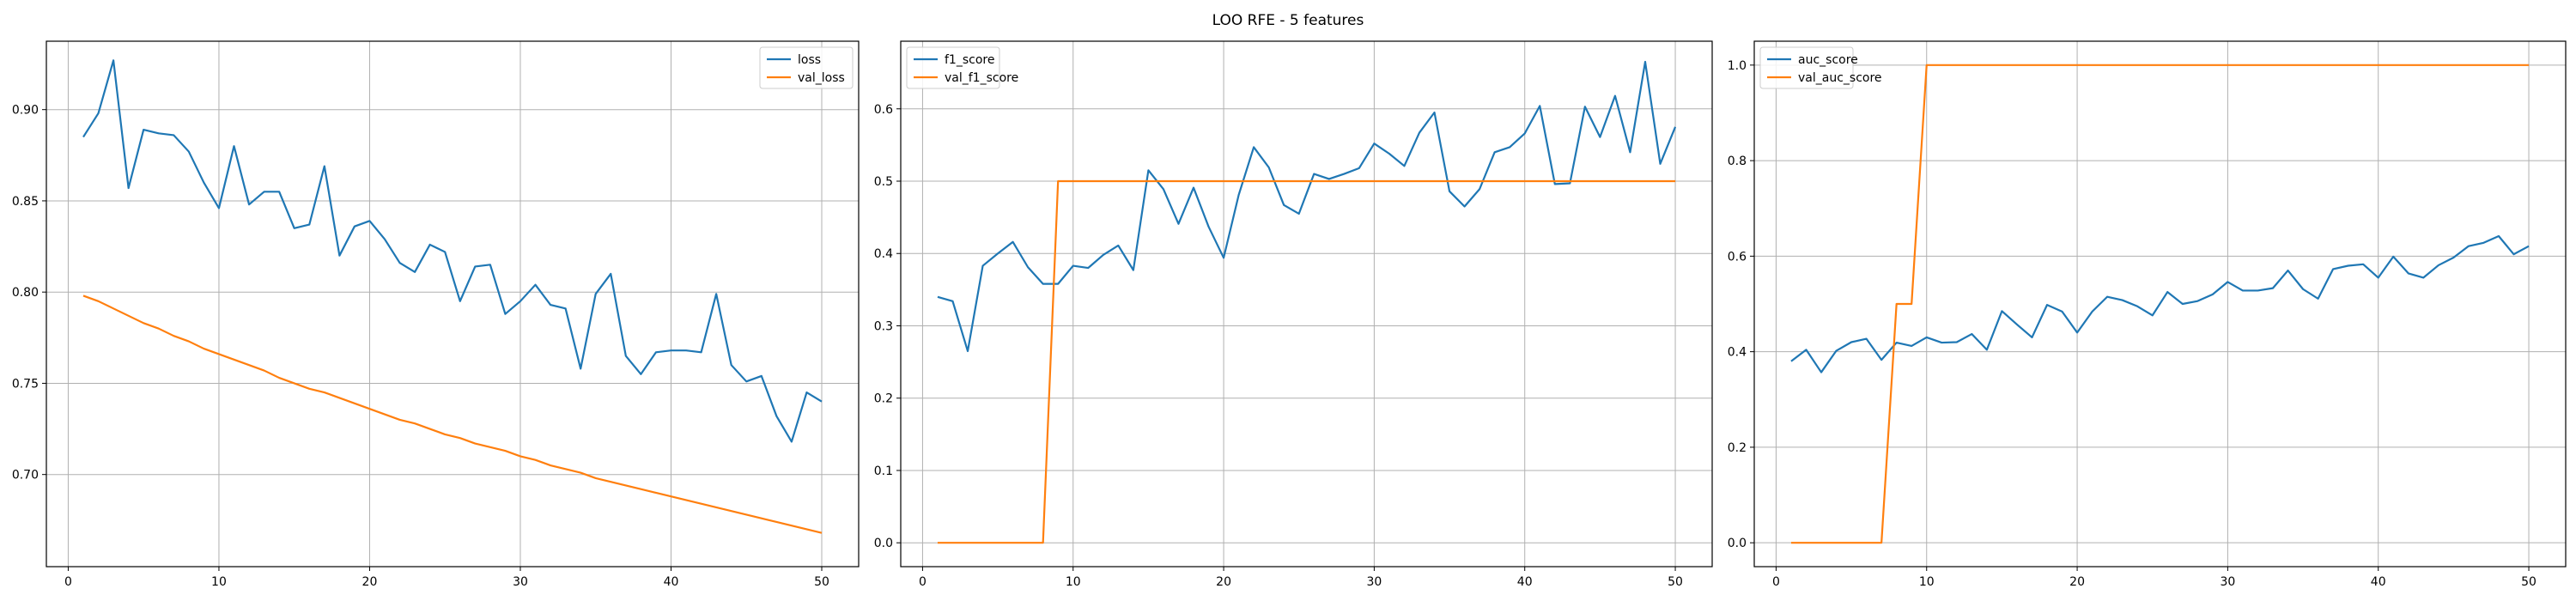  I want to click on legend: f1_score val_f1_score, so click(962, 67).